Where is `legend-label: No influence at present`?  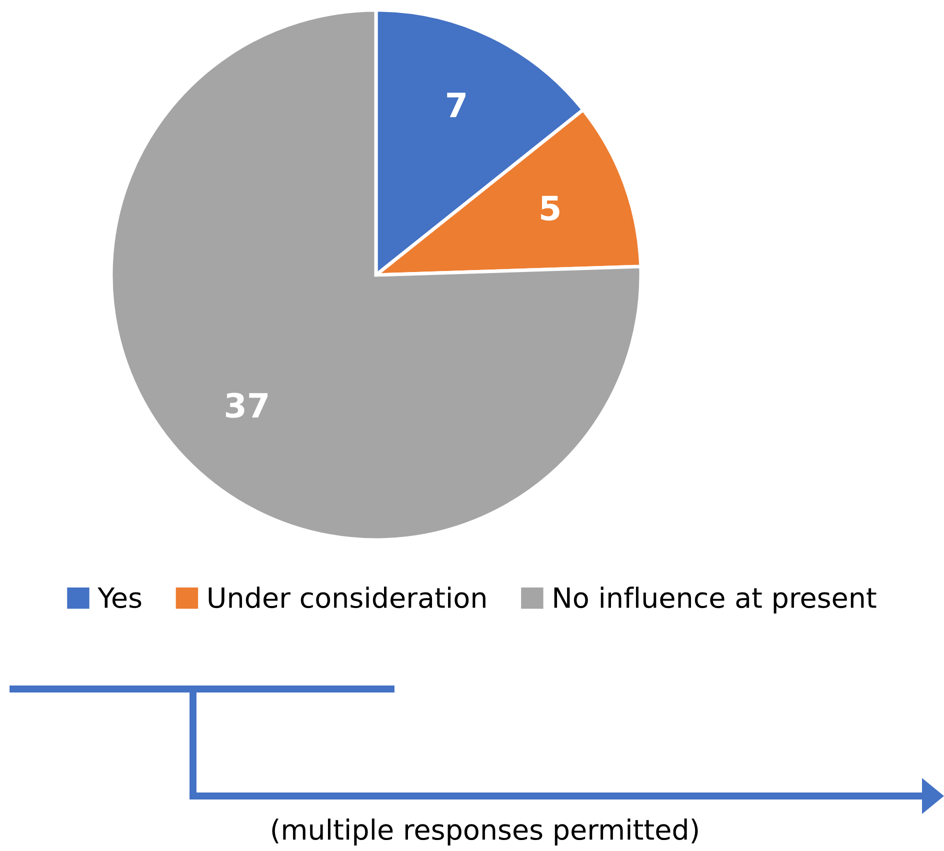
legend-label: No influence at present is located at coordinates (715, 600).